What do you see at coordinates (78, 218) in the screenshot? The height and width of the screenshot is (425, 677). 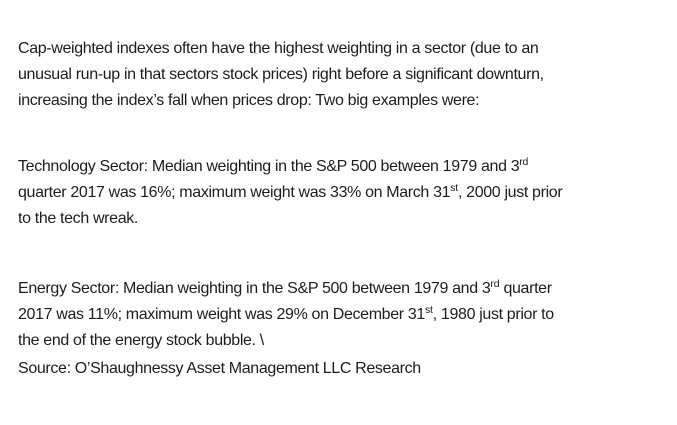 I see `text-run: to the tech wreak.` at bounding box center [78, 218].